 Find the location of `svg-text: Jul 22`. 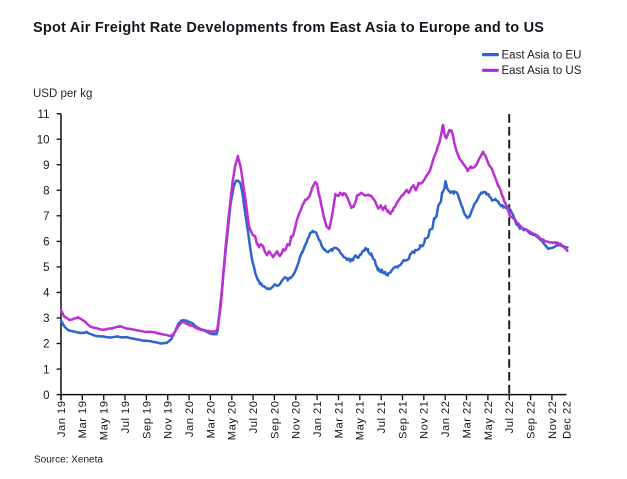

svg-text: Jul 22 is located at coordinates (510, 417).